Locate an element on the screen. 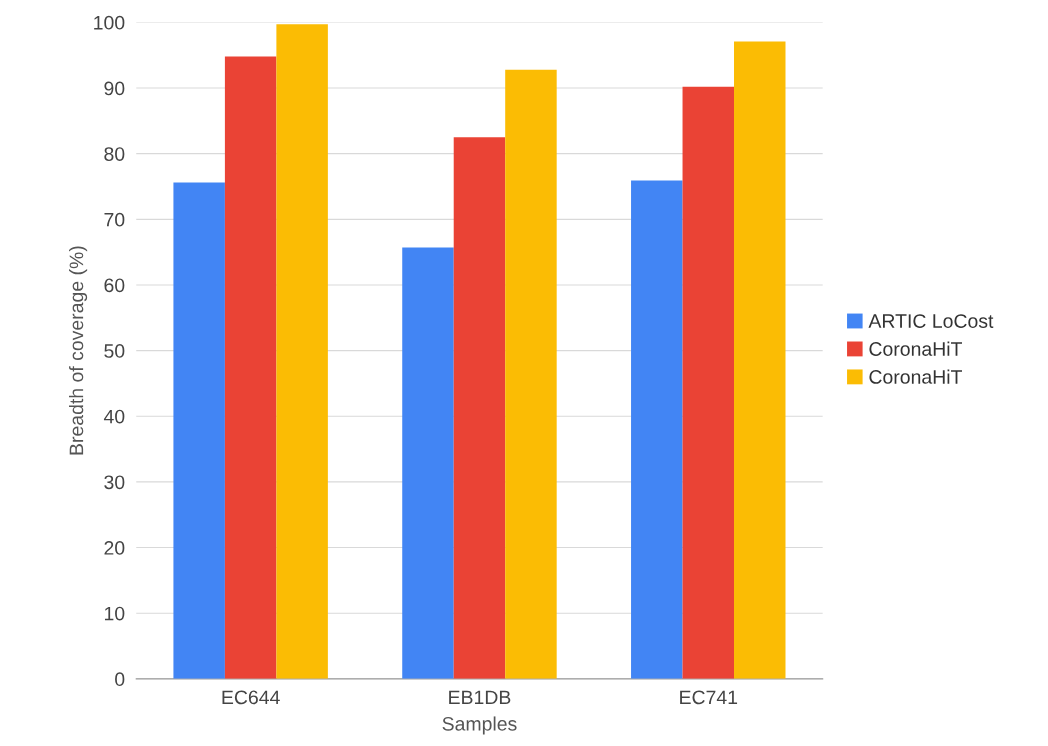  y-tick-label: 30 is located at coordinates (114, 482).